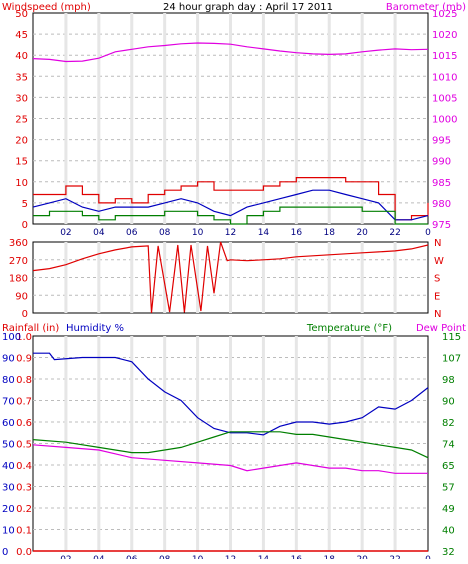  I want to click on rain-tick-label: 0.8, so click(24, 380).